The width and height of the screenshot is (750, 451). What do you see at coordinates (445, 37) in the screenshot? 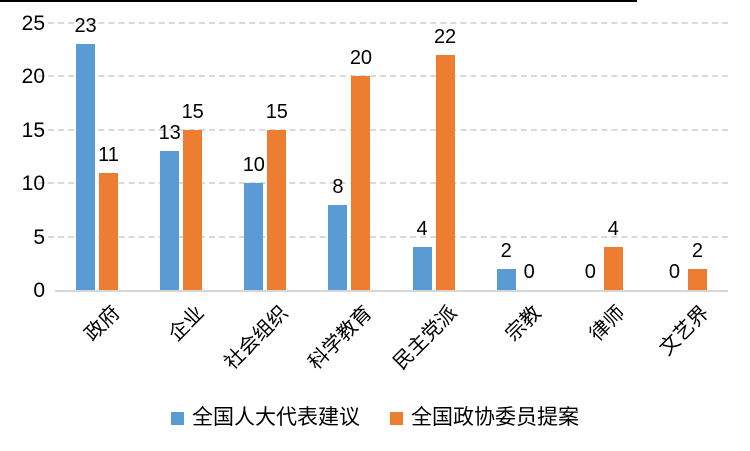
I see `data-label-全国政协委员提案-民主党派: 22` at bounding box center [445, 37].